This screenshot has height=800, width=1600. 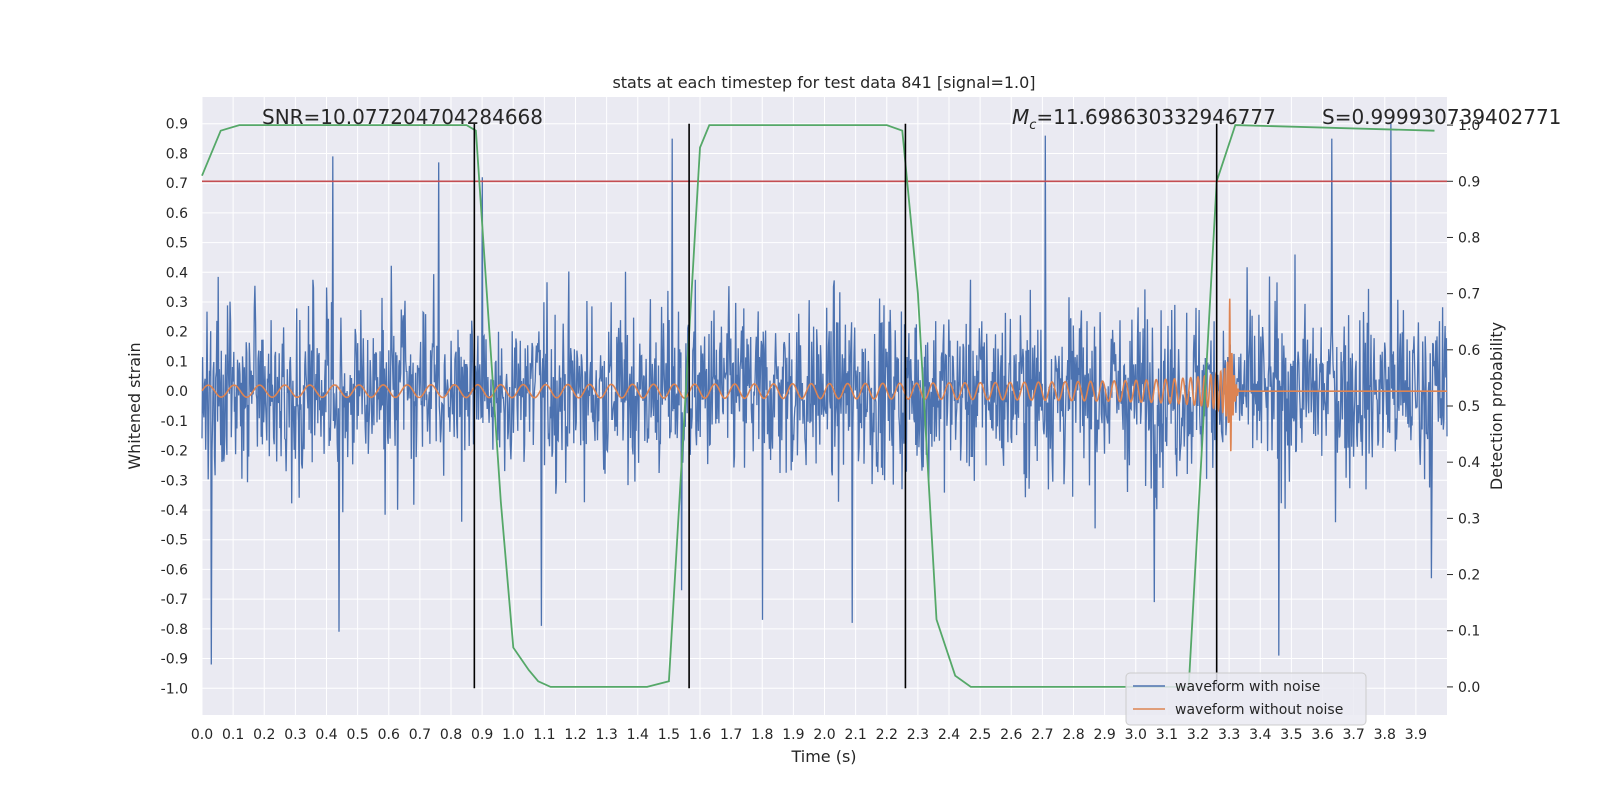 I want to click on y-tick-label: -0.4, so click(x=174, y=511).